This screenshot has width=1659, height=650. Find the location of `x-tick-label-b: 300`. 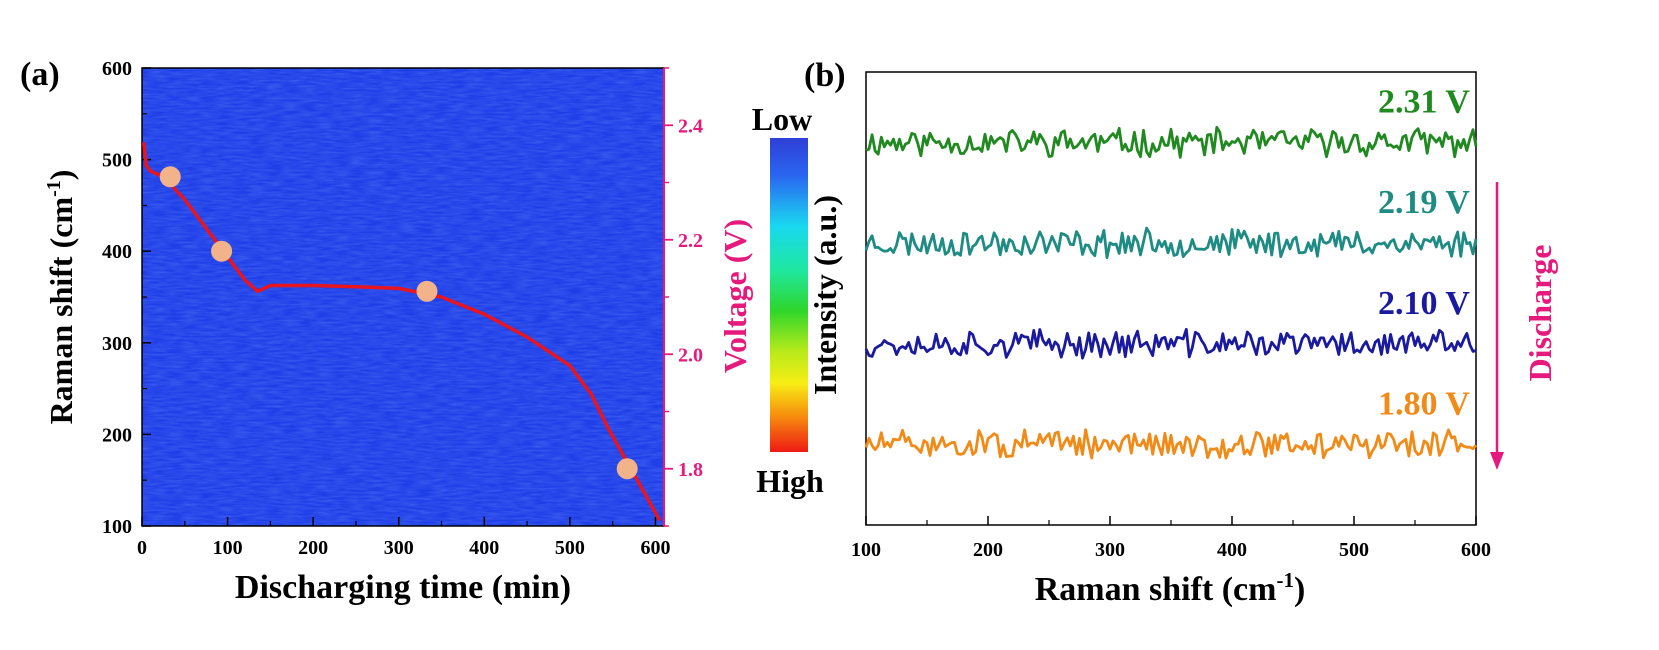

x-tick-label-b: 300 is located at coordinates (1110, 550).